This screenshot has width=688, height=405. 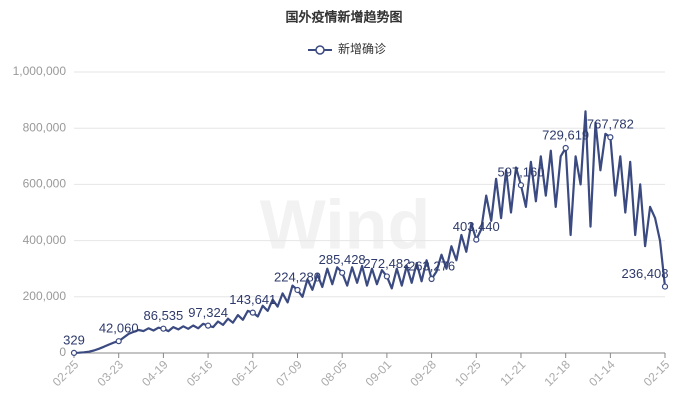 What do you see at coordinates (386, 263) in the screenshot?
I see `data-label: 272,482` at bounding box center [386, 263].